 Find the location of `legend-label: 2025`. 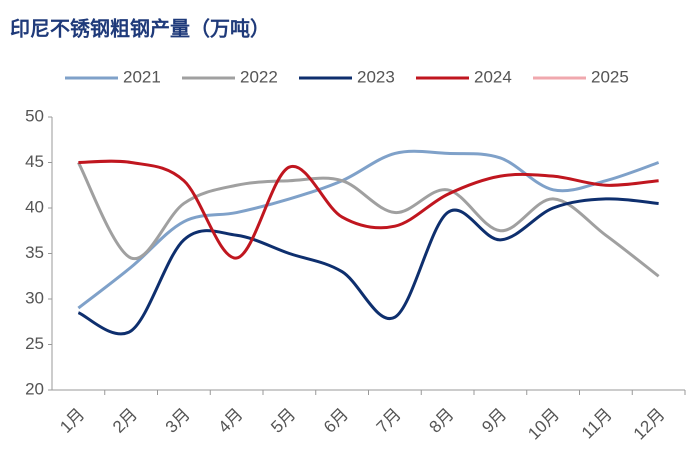

legend-label: 2025 is located at coordinates (610, 76).